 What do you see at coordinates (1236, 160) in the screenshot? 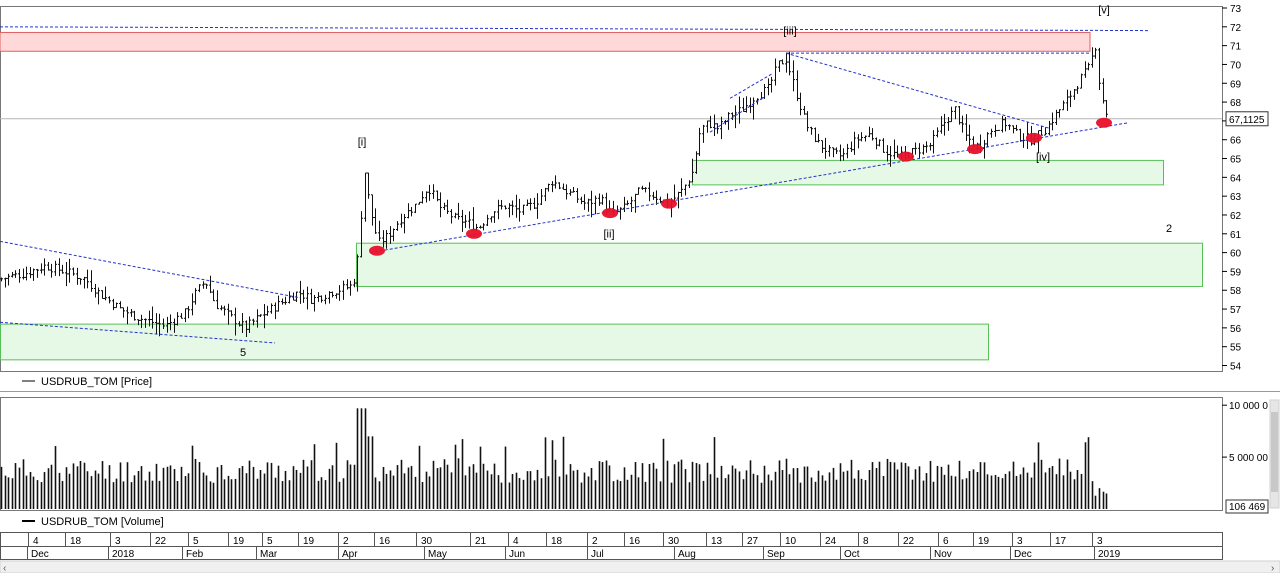
I see `price-tick-label: 65` at bounding box center [1236, 160].